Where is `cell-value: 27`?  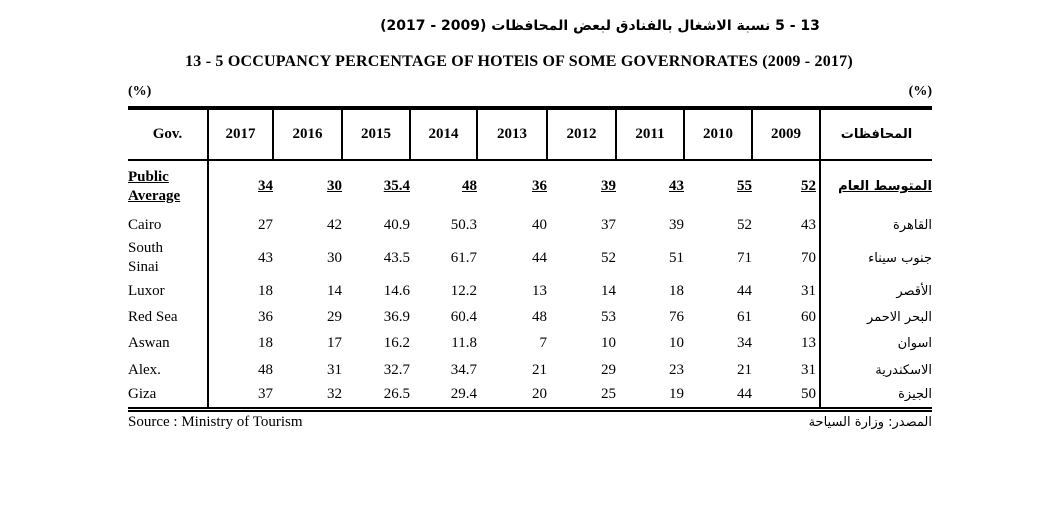 cell-value: 27 is located at coordinates (265, 224).